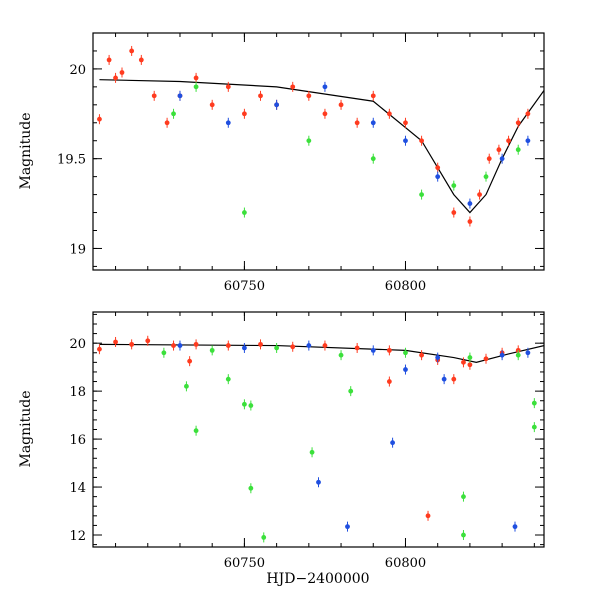 This screenshot has height=600, width=600. Describe the element at coordinates (26, 428) in the screenshot. I see `bottom-y-axis-label: Magnitude` at that location.